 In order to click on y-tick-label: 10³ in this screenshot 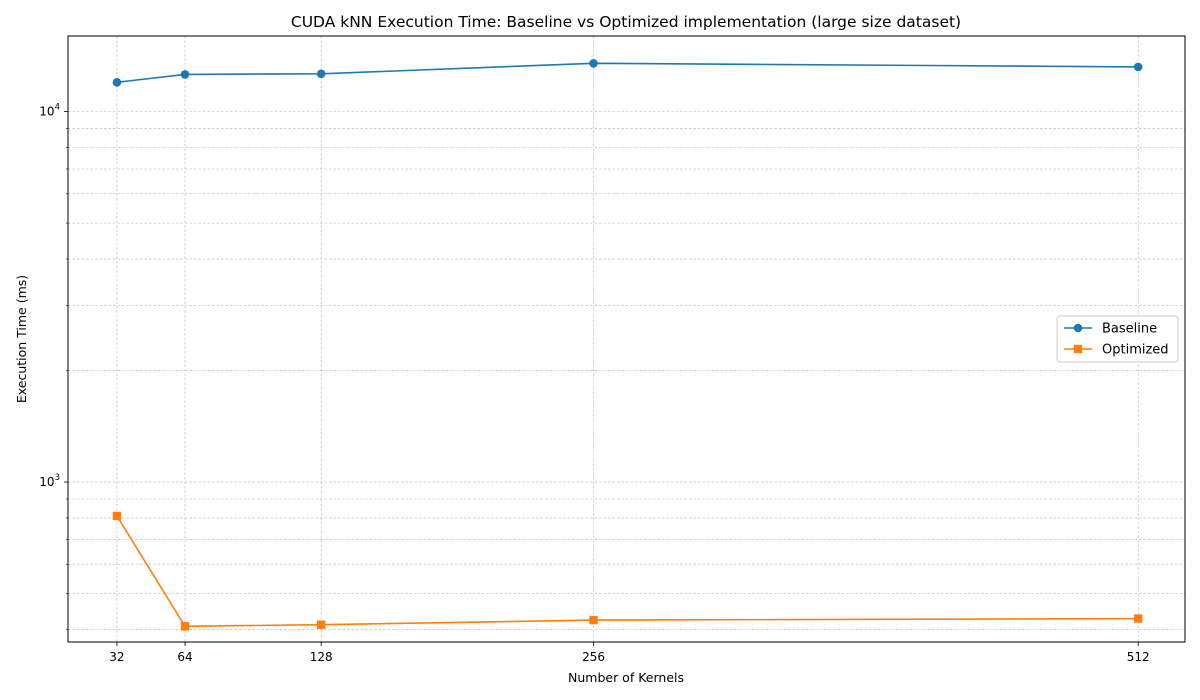, I will do `click(49, 481)`.